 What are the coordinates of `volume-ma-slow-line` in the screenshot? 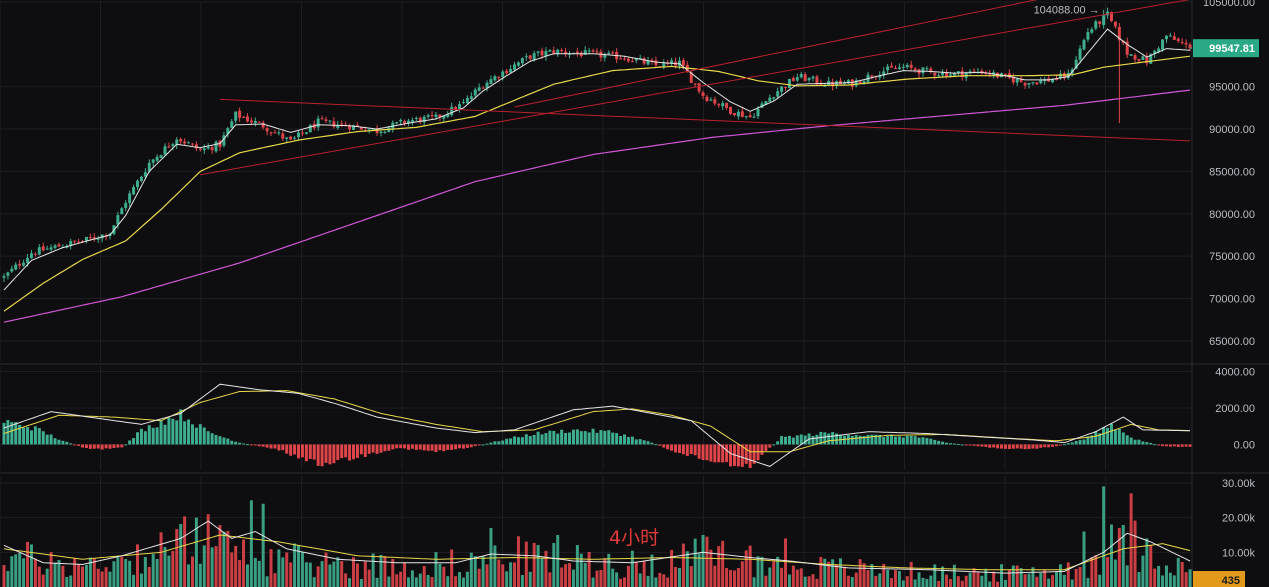 It's located at (597, 552).